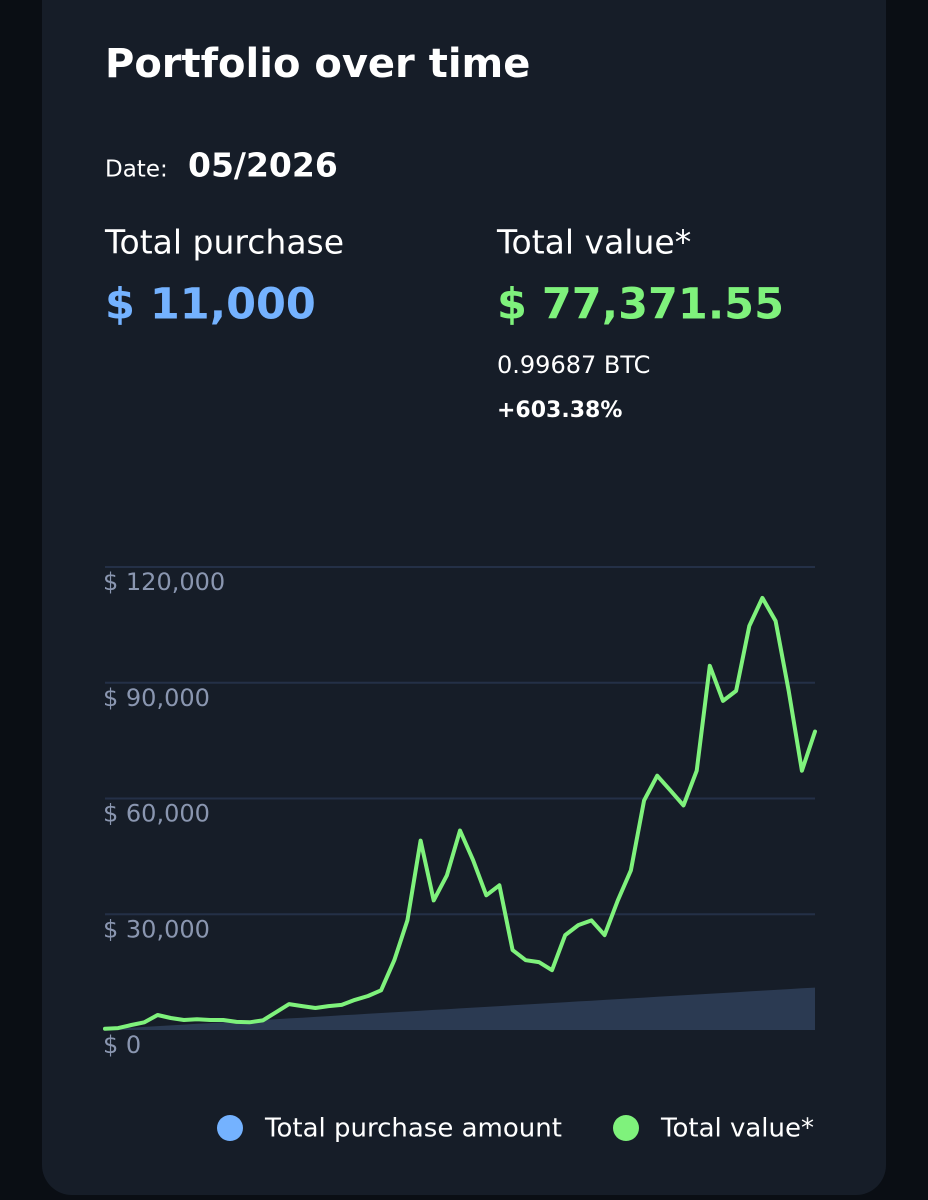 This screenshot has width=928, height=1200. Describe the element at coordinates (263, 165) in the screenshot. I see `date: 05/2026` at that location.